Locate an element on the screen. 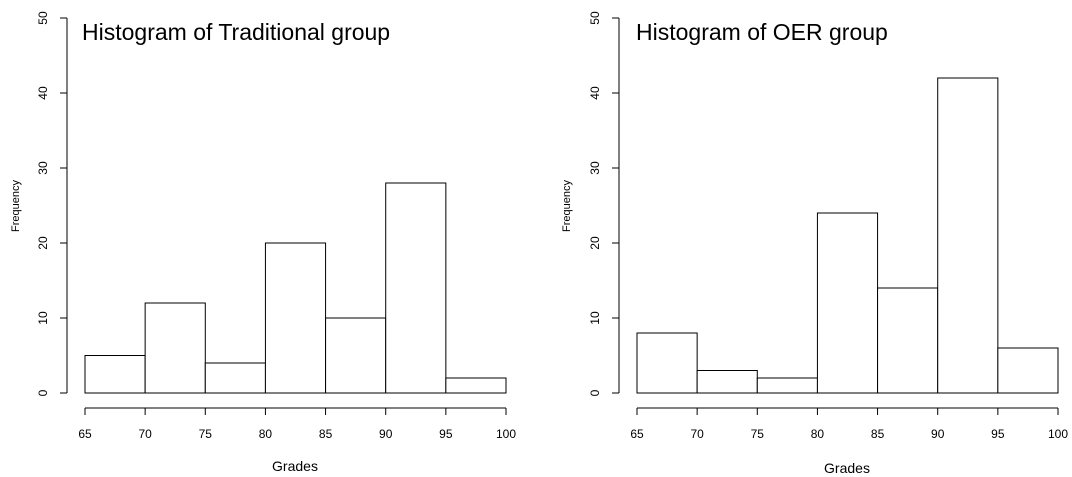  chart-title: Histogram of Traditional group is located at coordinates (236, 32).